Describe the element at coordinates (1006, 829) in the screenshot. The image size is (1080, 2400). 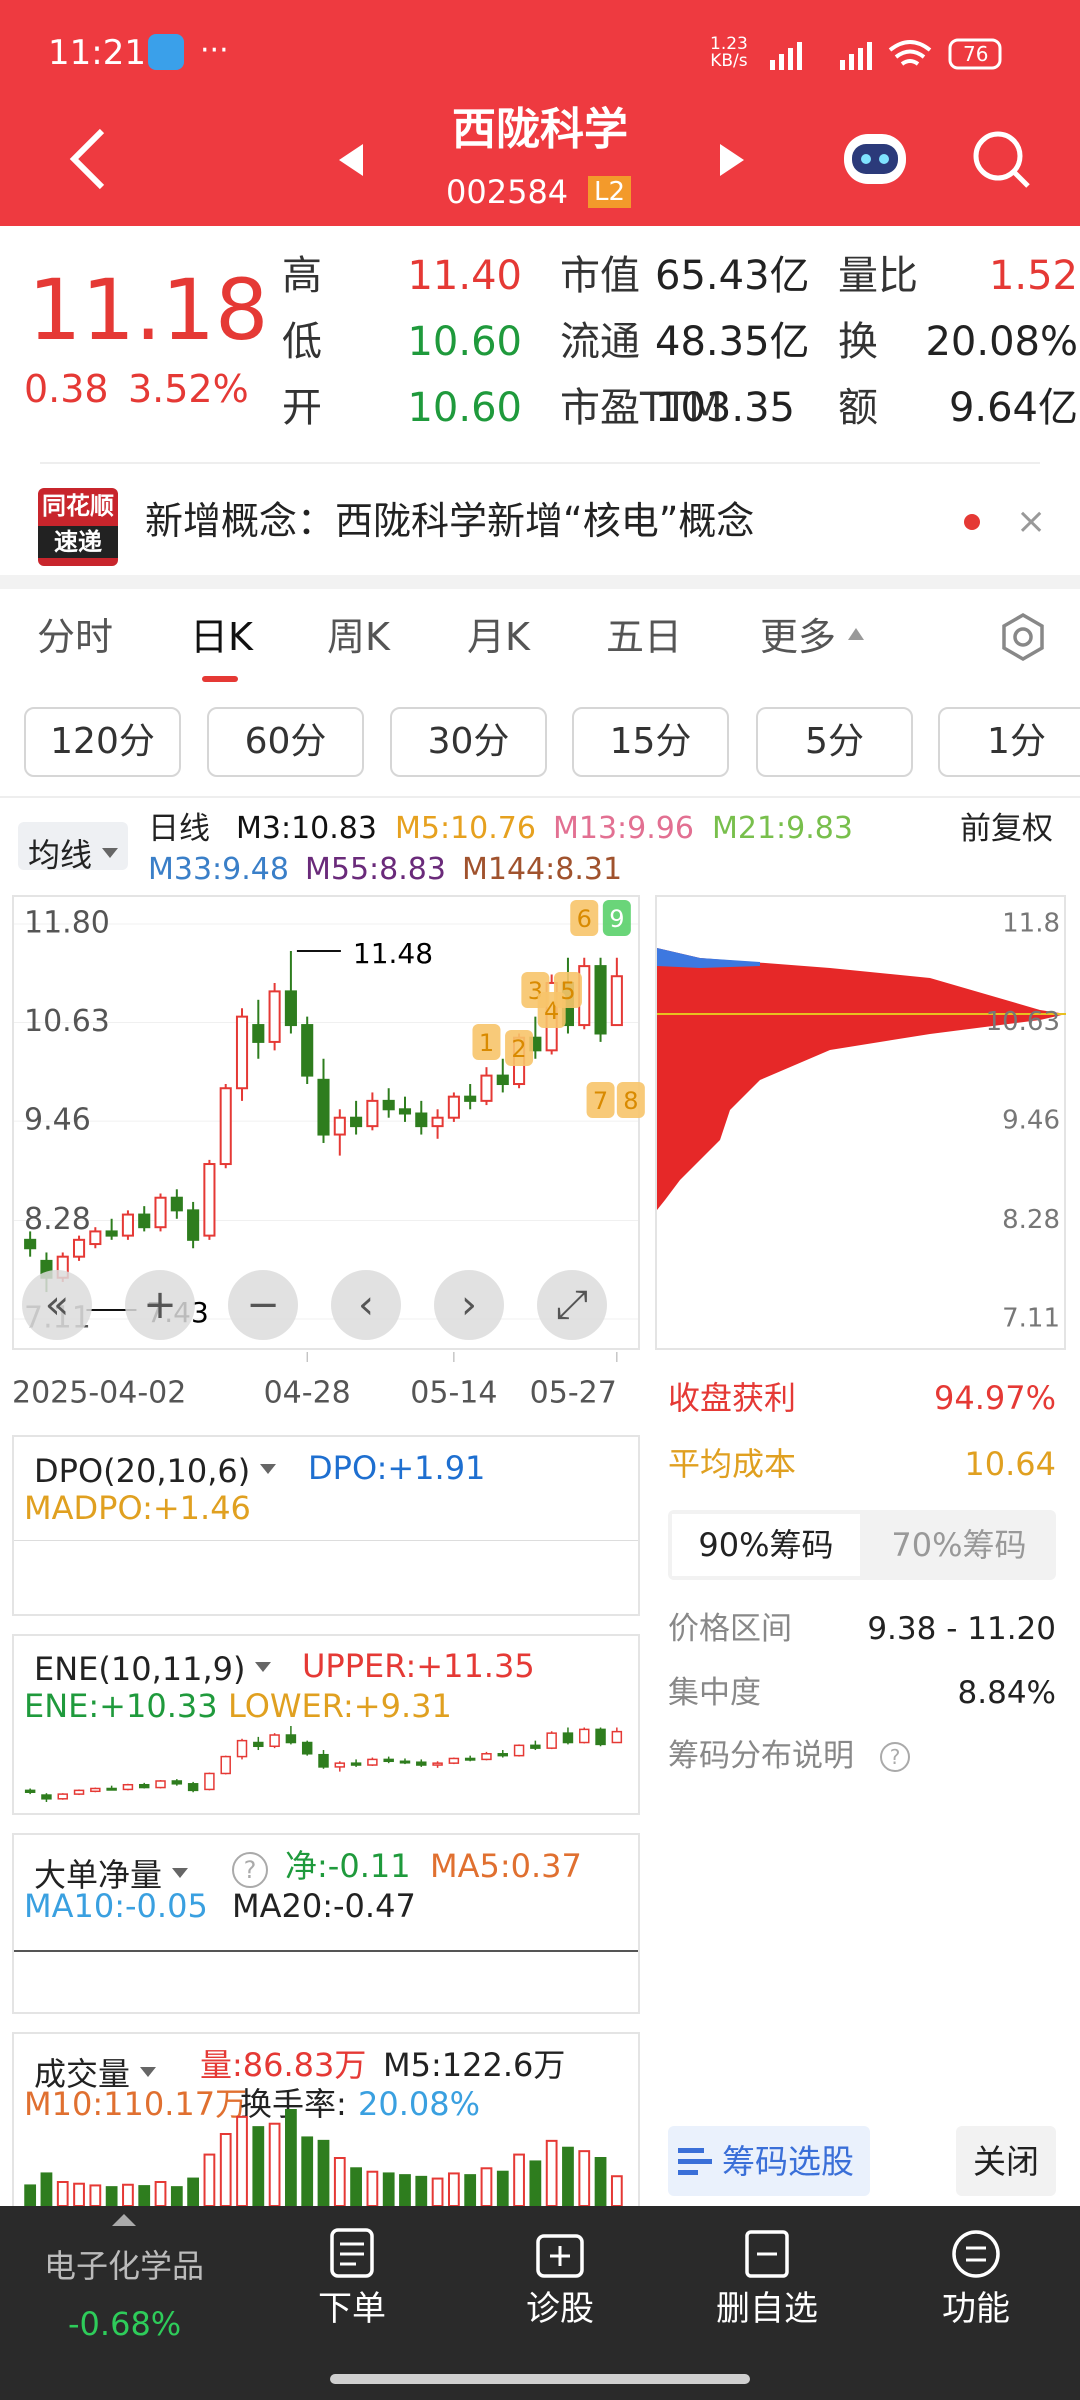
I see `adjust-mode: 前复权` at that location.